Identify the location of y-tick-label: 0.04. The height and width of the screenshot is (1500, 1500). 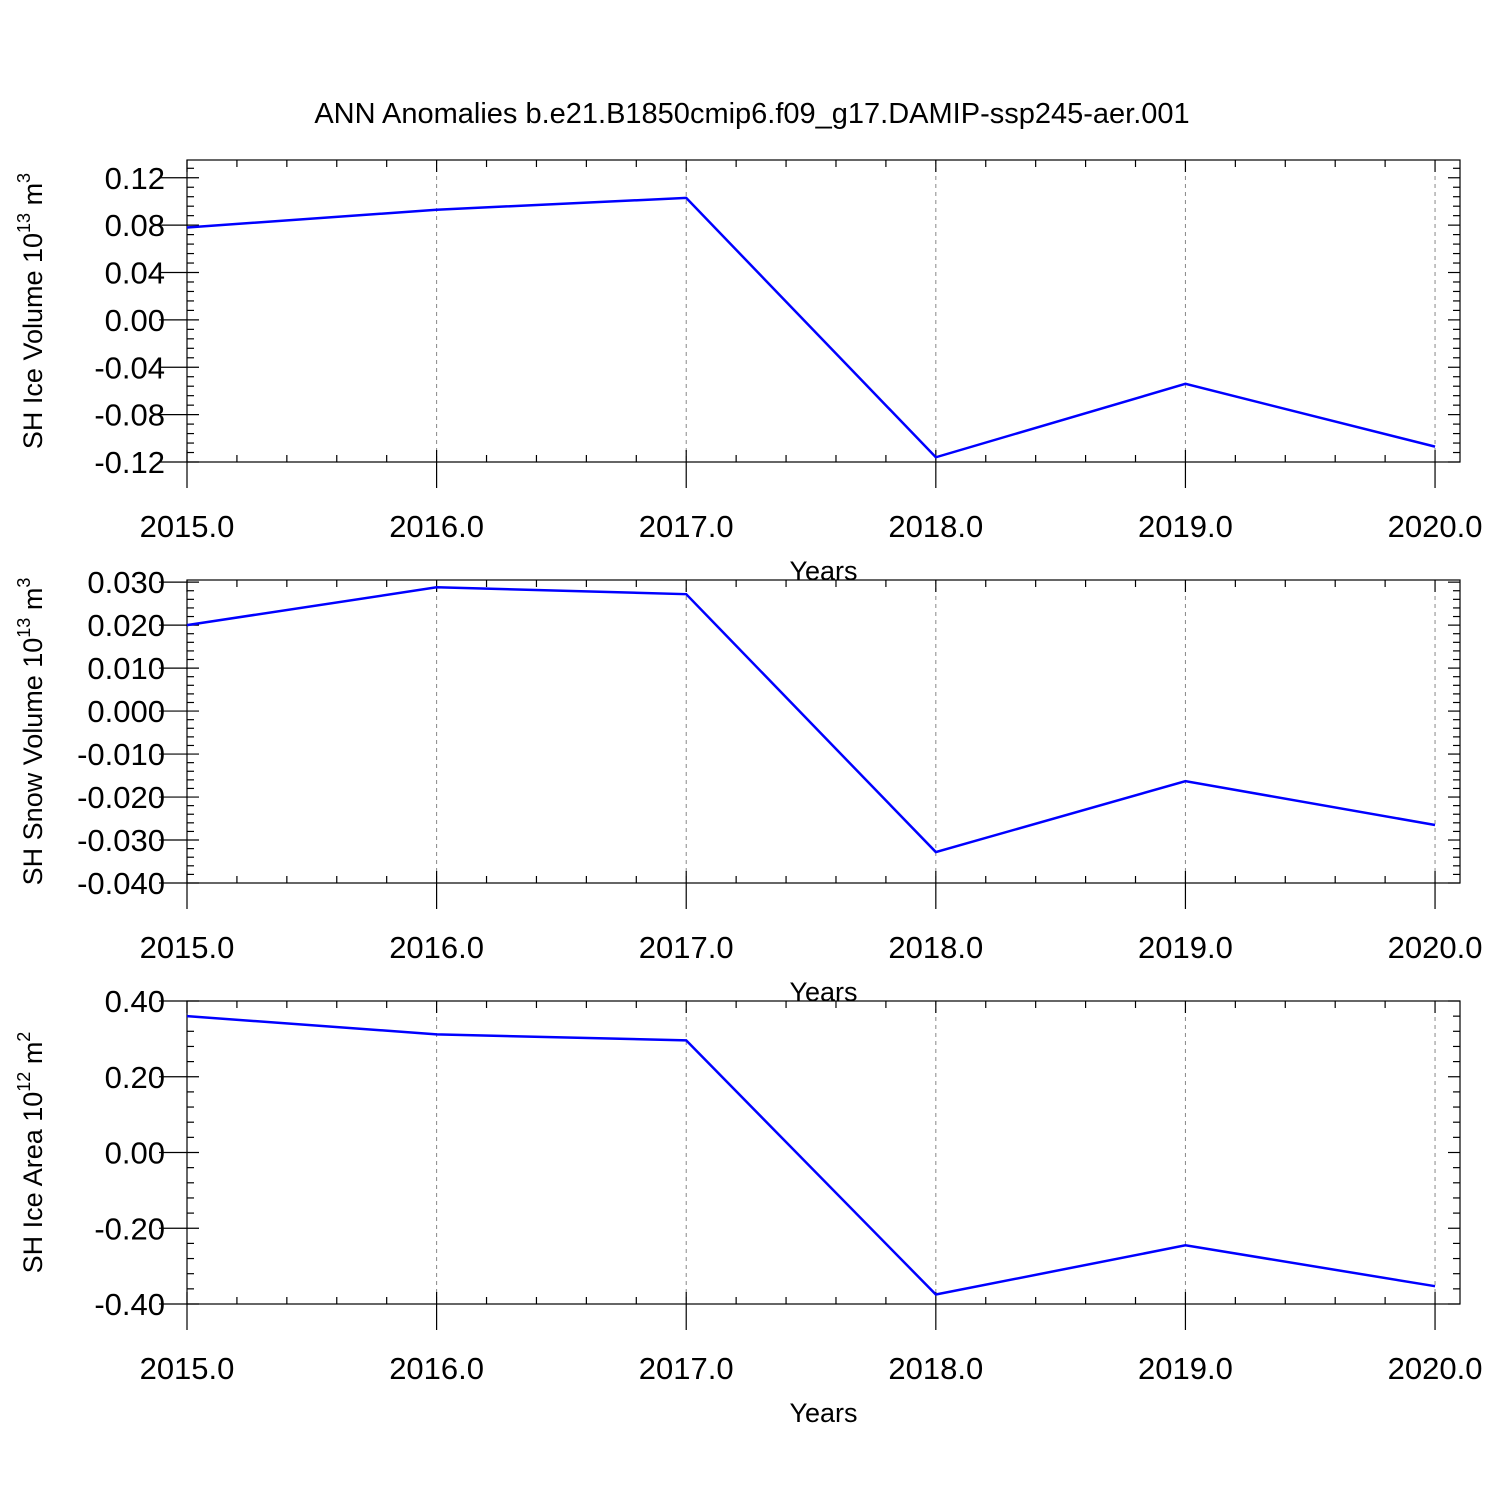
(135, 273).